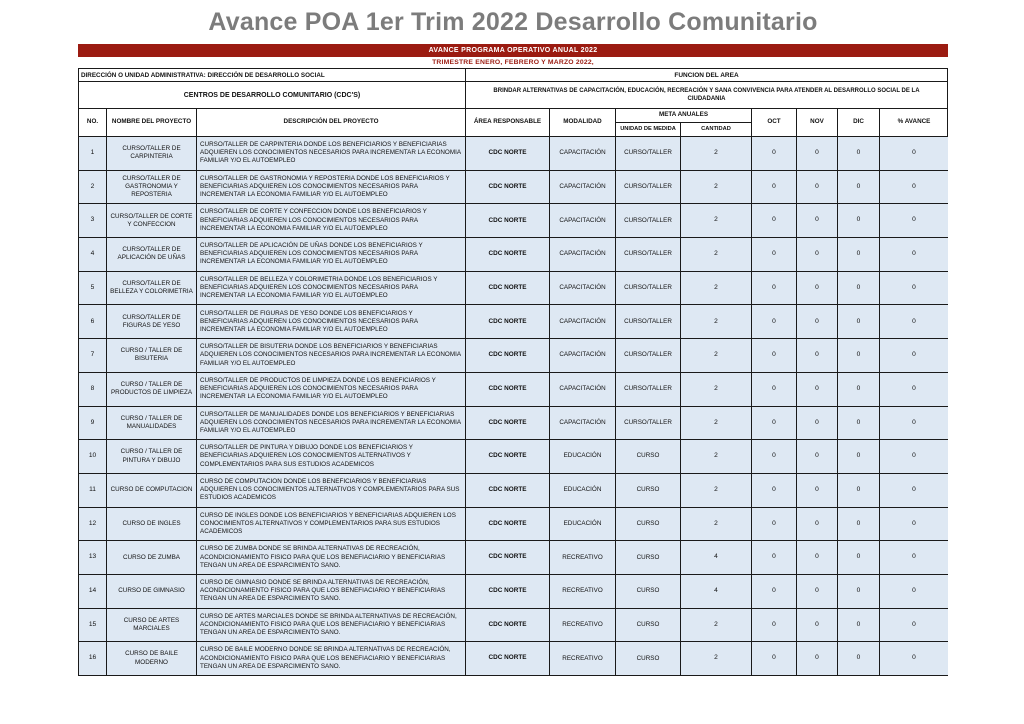  Describe the element at coordinates (774, 122) in the screenshot. I see `header-oct: OCT` at that location.